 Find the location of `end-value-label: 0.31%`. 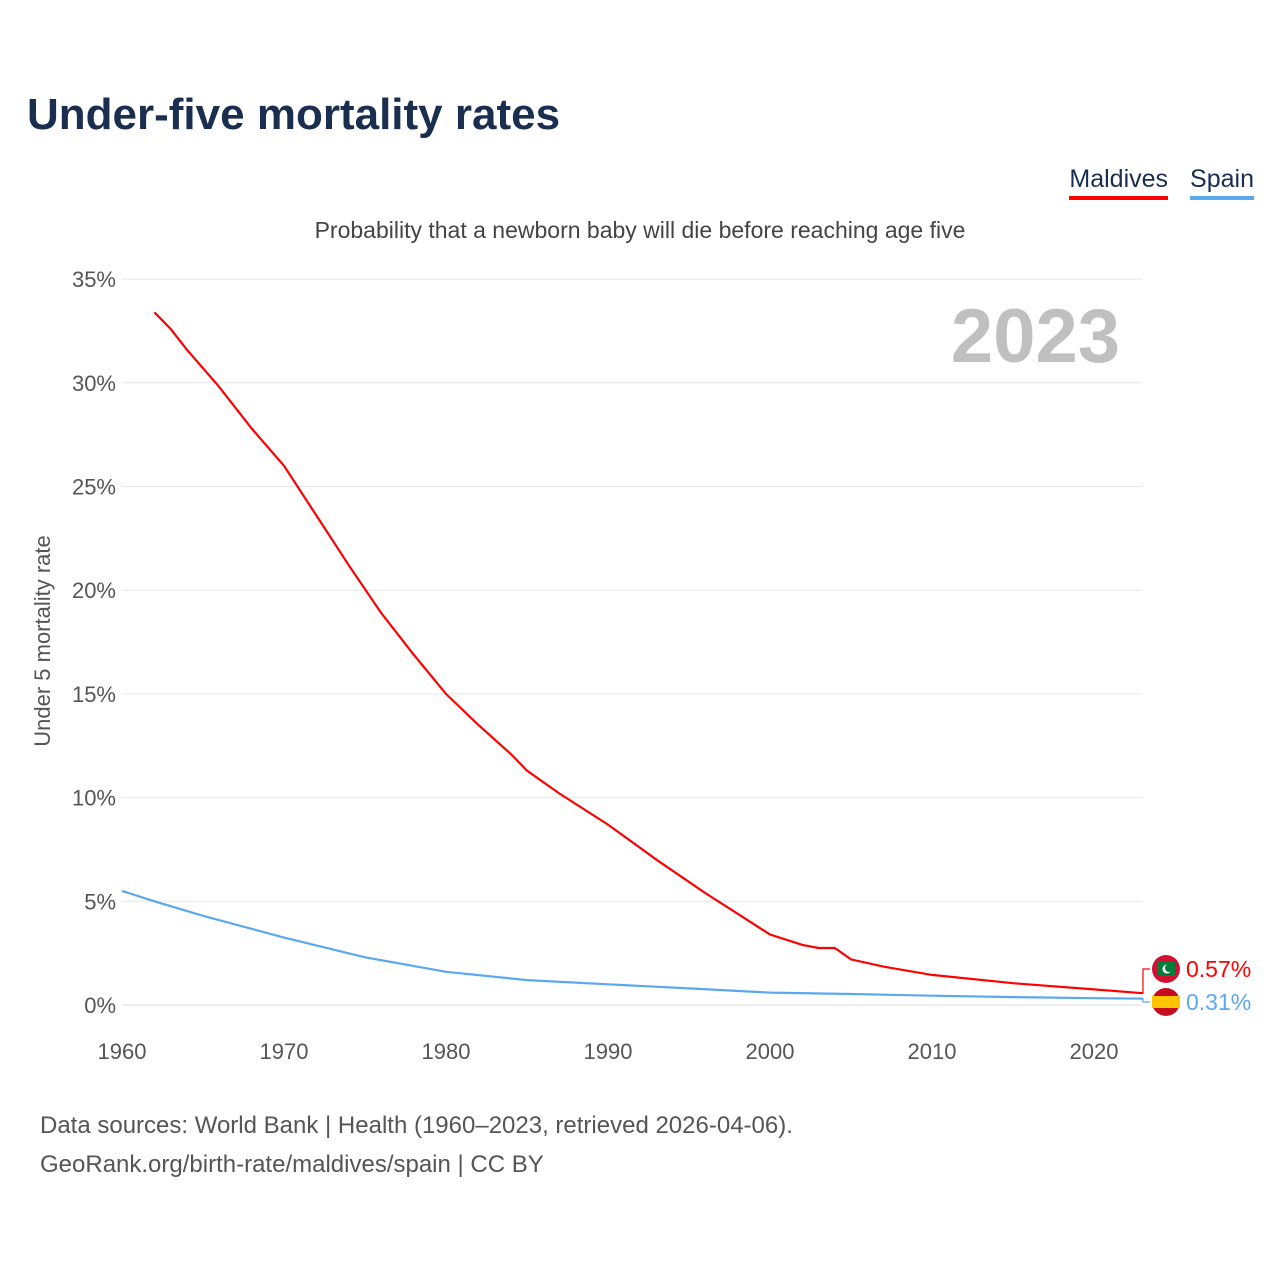

end-value-label: 0.31% is located at coordinates (1218, 1002).